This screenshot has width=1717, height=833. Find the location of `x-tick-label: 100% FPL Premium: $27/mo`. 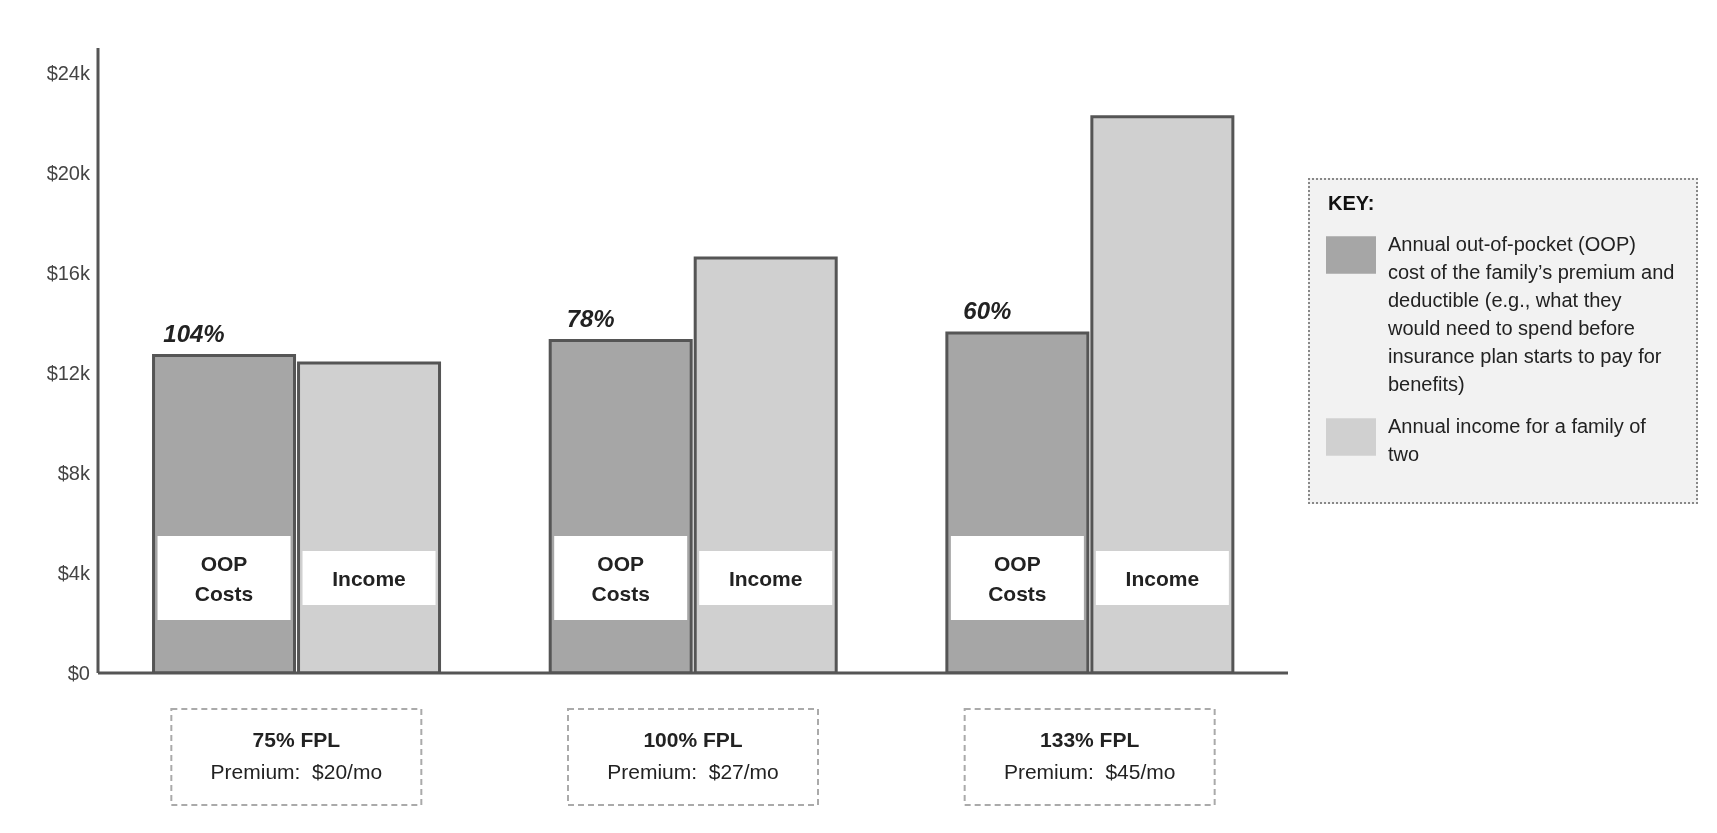

x-tick-label: 100% FPL Premium: $27/mo is located at coordinates (693, 755).